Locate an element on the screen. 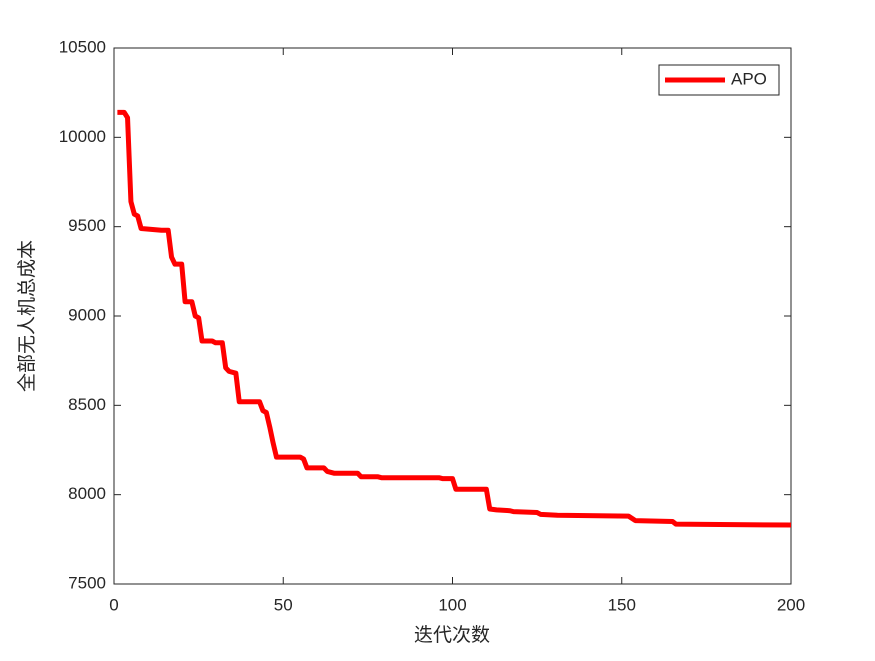  y-tick-label: 8000 is located at coordinates (87, 493).